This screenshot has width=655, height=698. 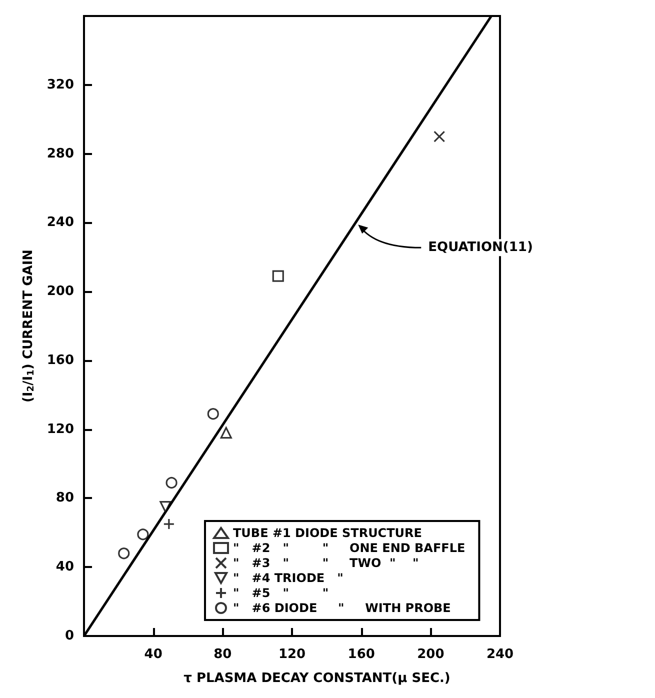 What do you see at coordinates (349, 548) in the screenshot?
I see `legend-label: " #2 " " ONE END BAFFLE` at bounding box center [349, 548].